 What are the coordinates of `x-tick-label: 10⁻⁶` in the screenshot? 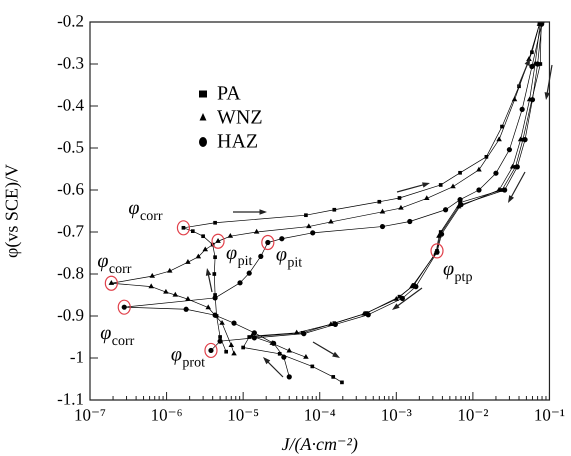 It's located at (166, 415).